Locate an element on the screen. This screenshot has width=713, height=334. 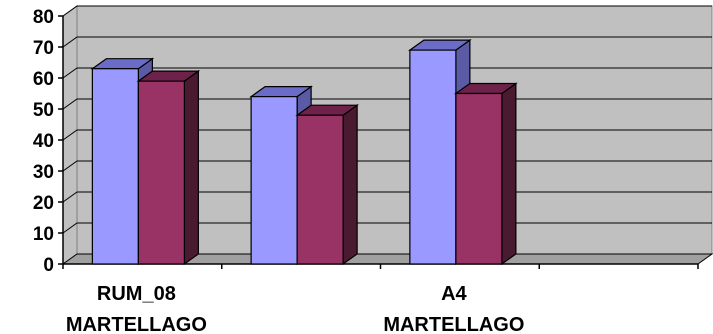
x-category-label: A4 is located at coordinates (454, 294).